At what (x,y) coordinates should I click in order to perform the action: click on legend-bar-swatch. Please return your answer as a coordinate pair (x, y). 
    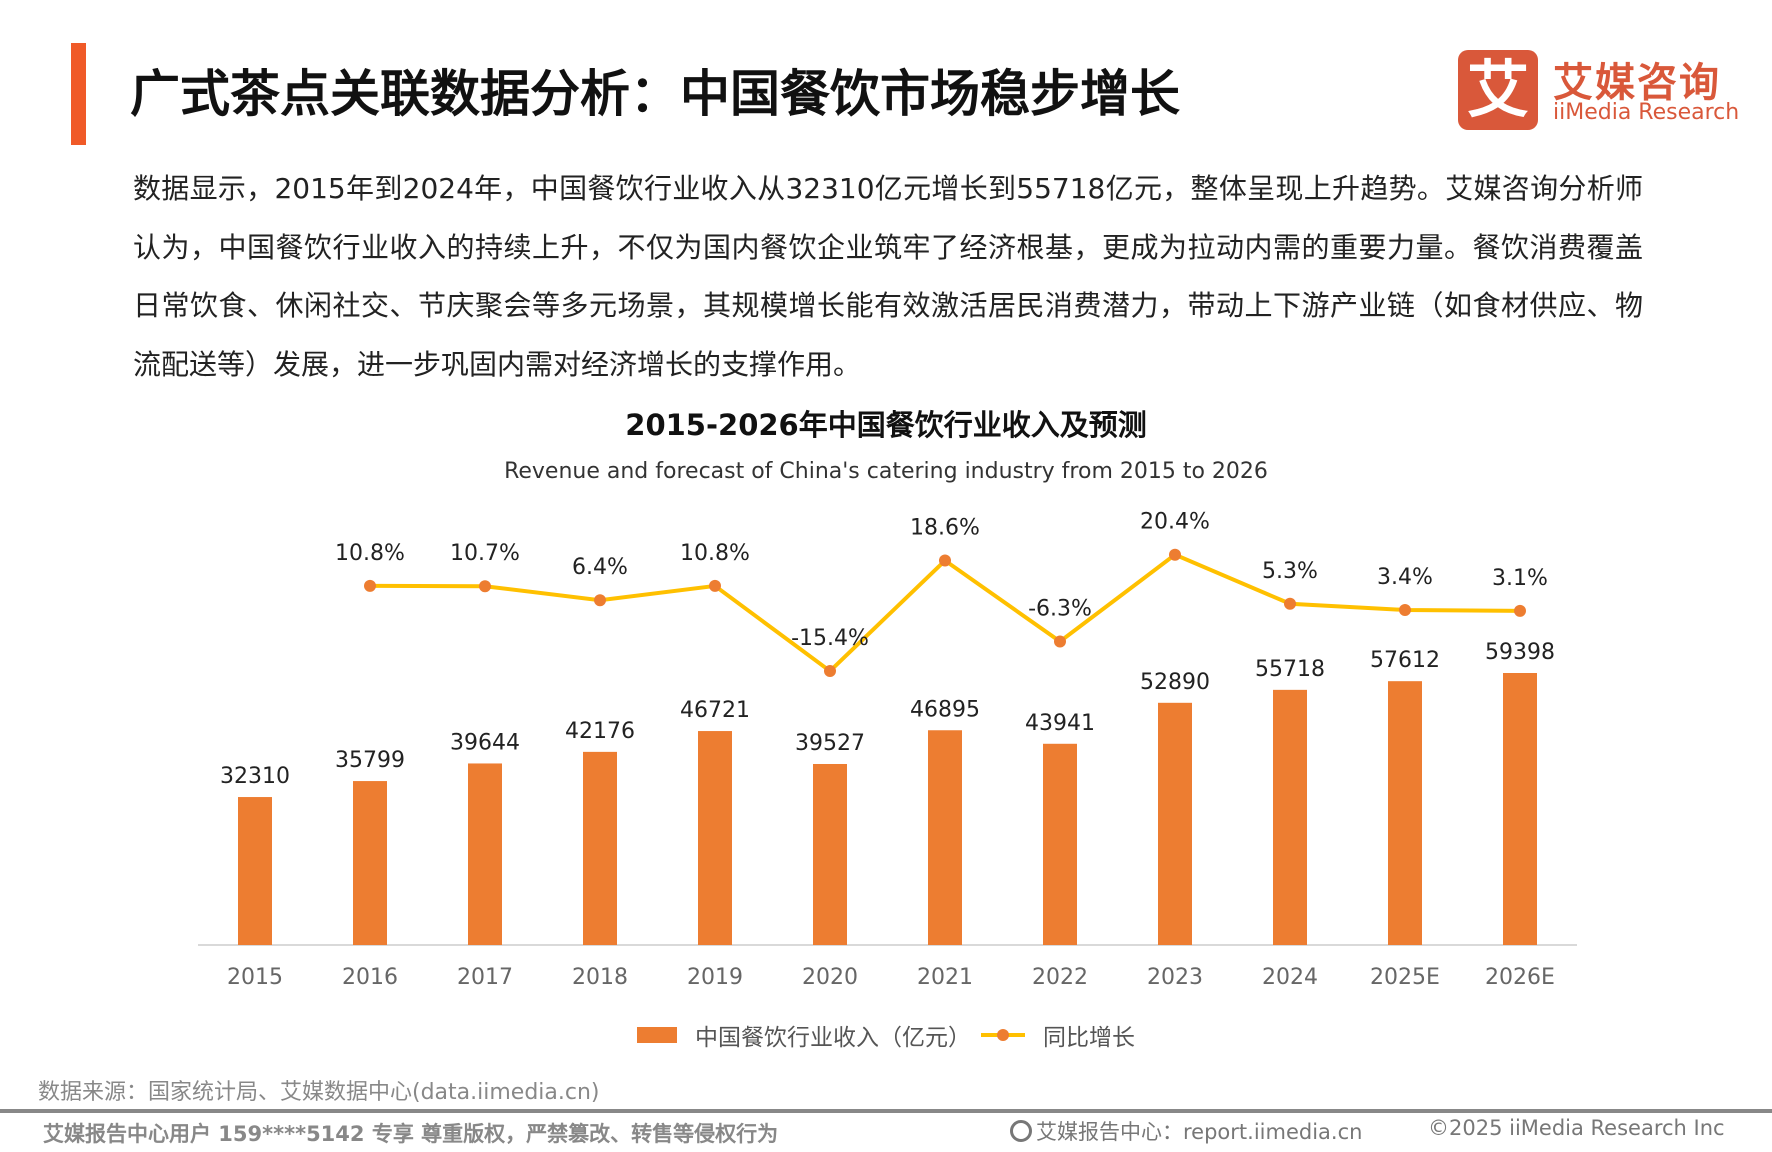
    Looking at the image, I should click on (657, 1035).